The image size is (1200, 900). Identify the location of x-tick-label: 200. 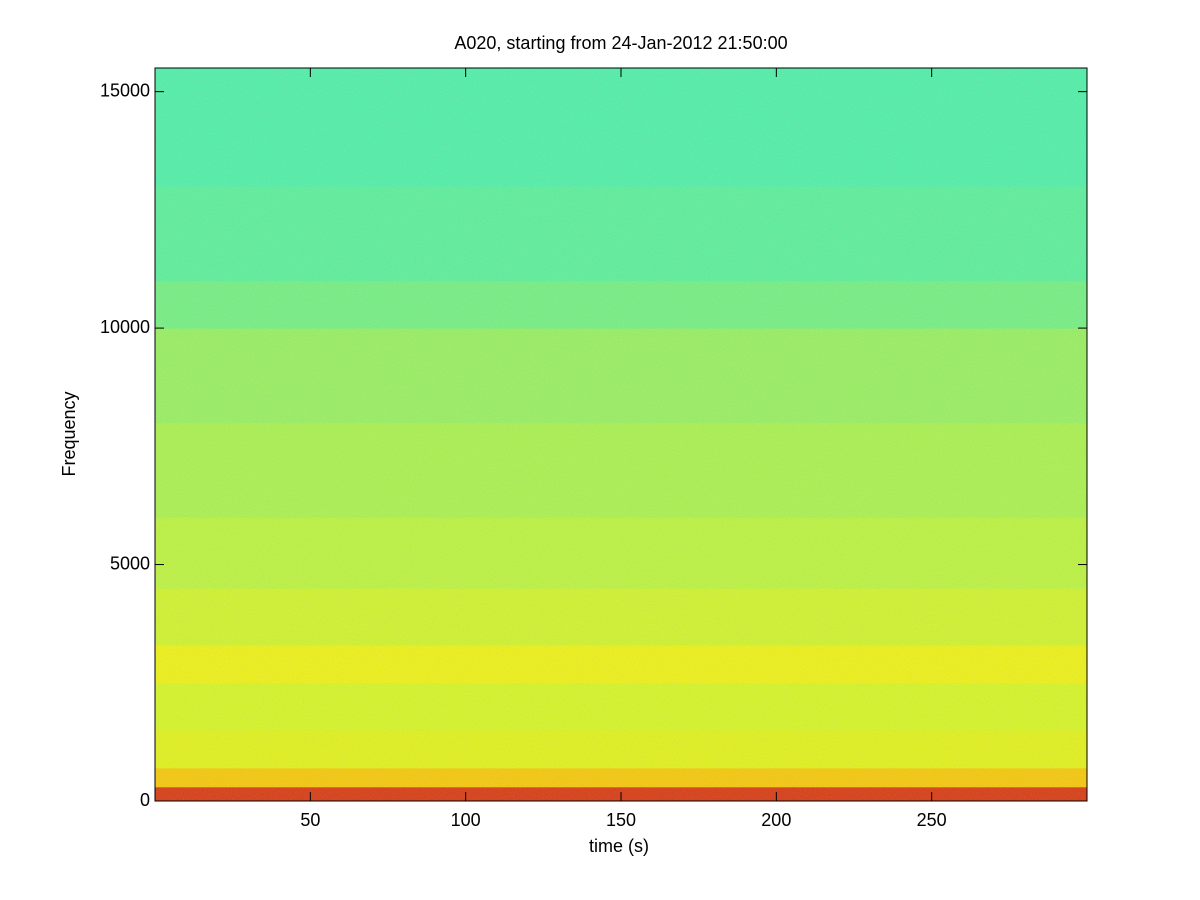
(776, 820).